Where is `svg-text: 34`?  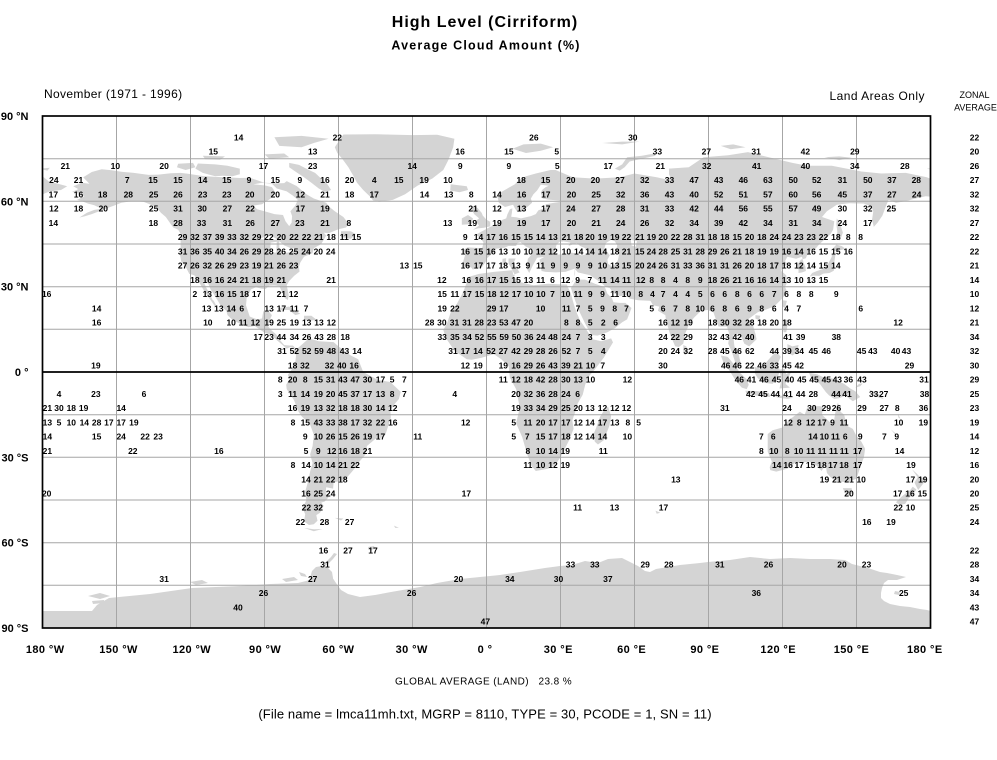 svg-text: 34 is located at coordinates (975, 579).